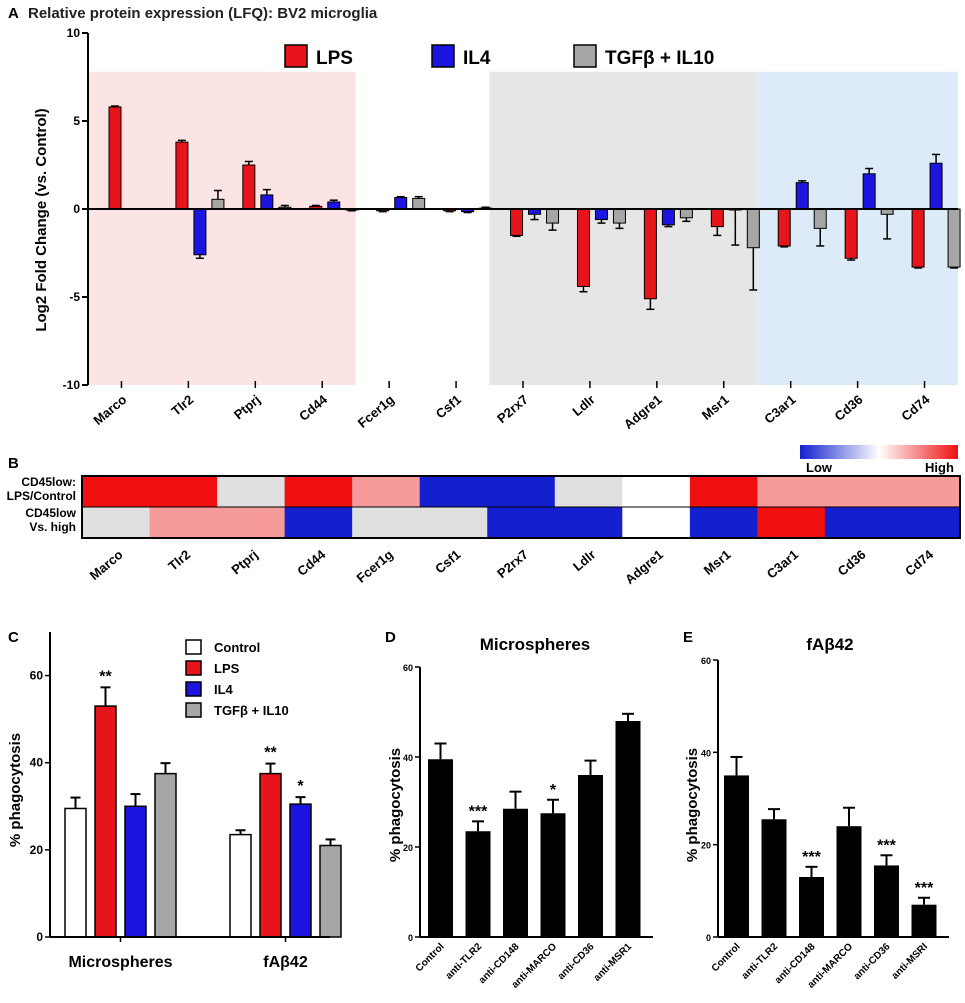 The width and height of the screenshot is (965, 1003). What do you see at coordinates (802, 196) in the screenshot?
I see `bar-il4-c3ar1` at bounding box center [802, 196].